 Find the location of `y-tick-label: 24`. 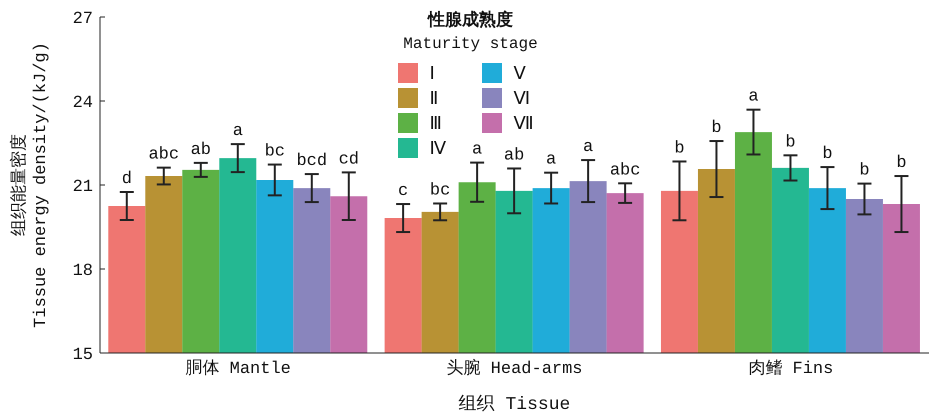

y-tick-label: 24 is located at coordinates (82, 104).